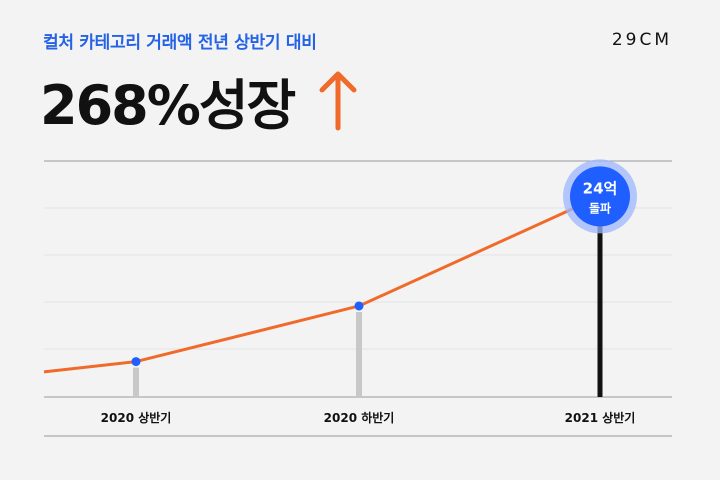  What do you see at coordinates (600, 188) in the screenshot?
I see `callout-value: 24억` at bounding box center [600, 188].